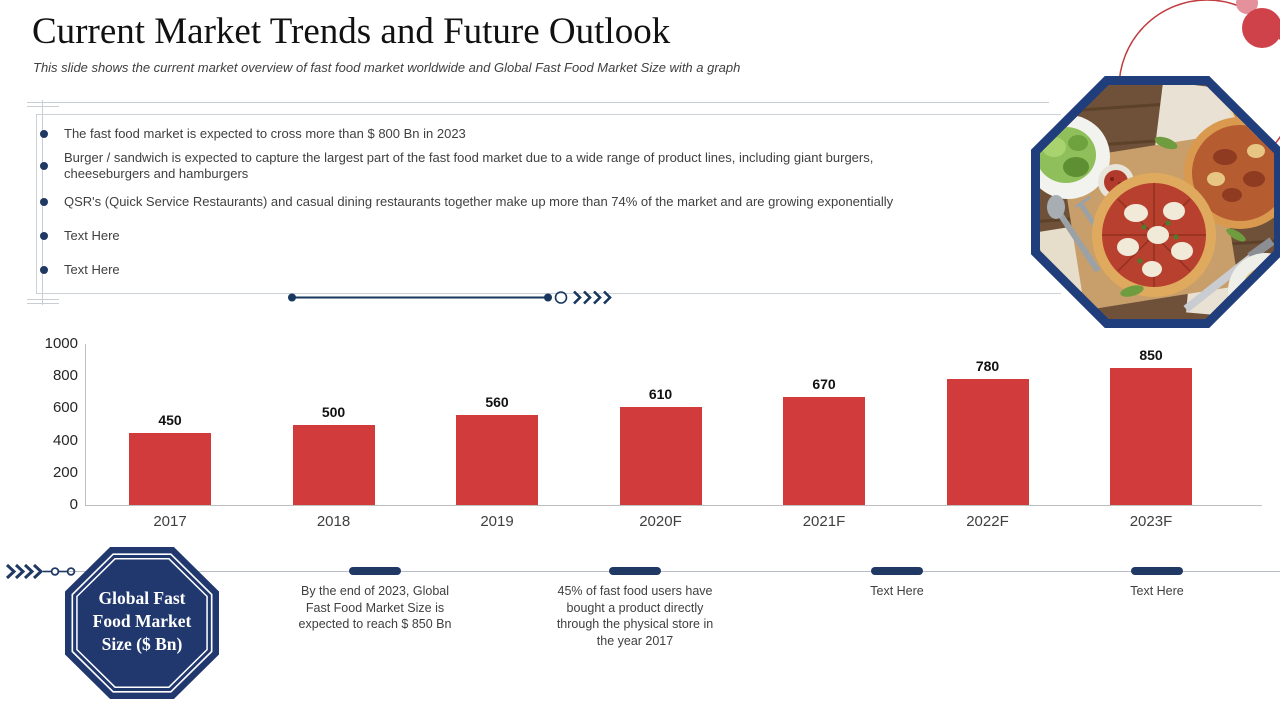 Image resolution: width=1280 pixels, height=720 pixels. I want to click on bar-value-label: 450, so click(170, 419).